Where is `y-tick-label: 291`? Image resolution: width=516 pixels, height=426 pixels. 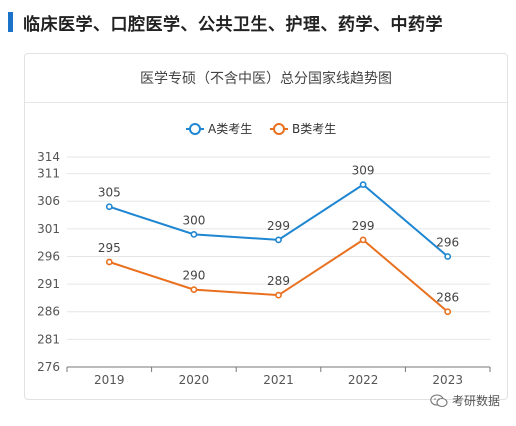 y-tick-label: 291 is located at coordinates (48, 284).